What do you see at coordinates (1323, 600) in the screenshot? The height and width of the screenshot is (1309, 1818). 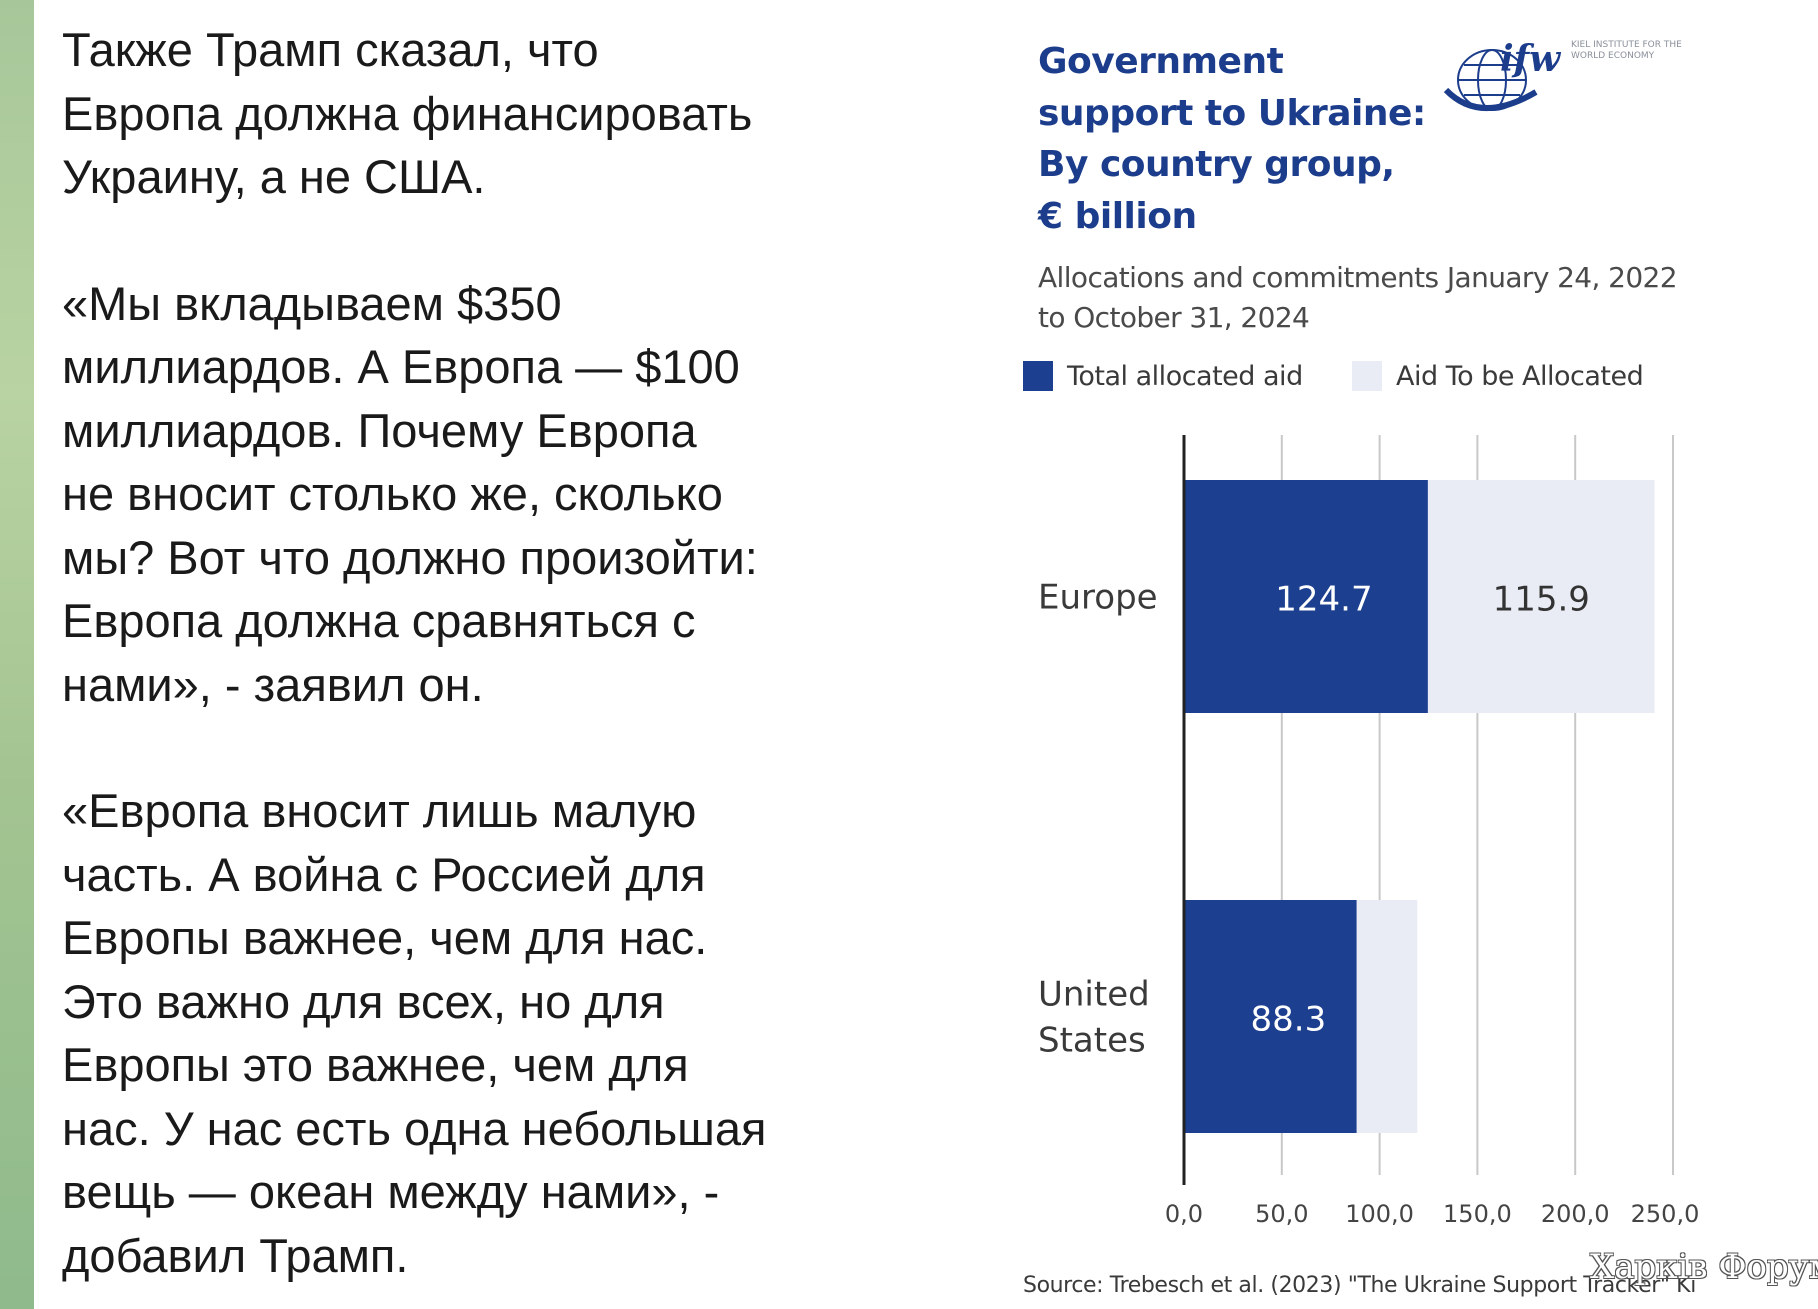 I see `data-label: 124.7` at bounding box center [1323, 600].